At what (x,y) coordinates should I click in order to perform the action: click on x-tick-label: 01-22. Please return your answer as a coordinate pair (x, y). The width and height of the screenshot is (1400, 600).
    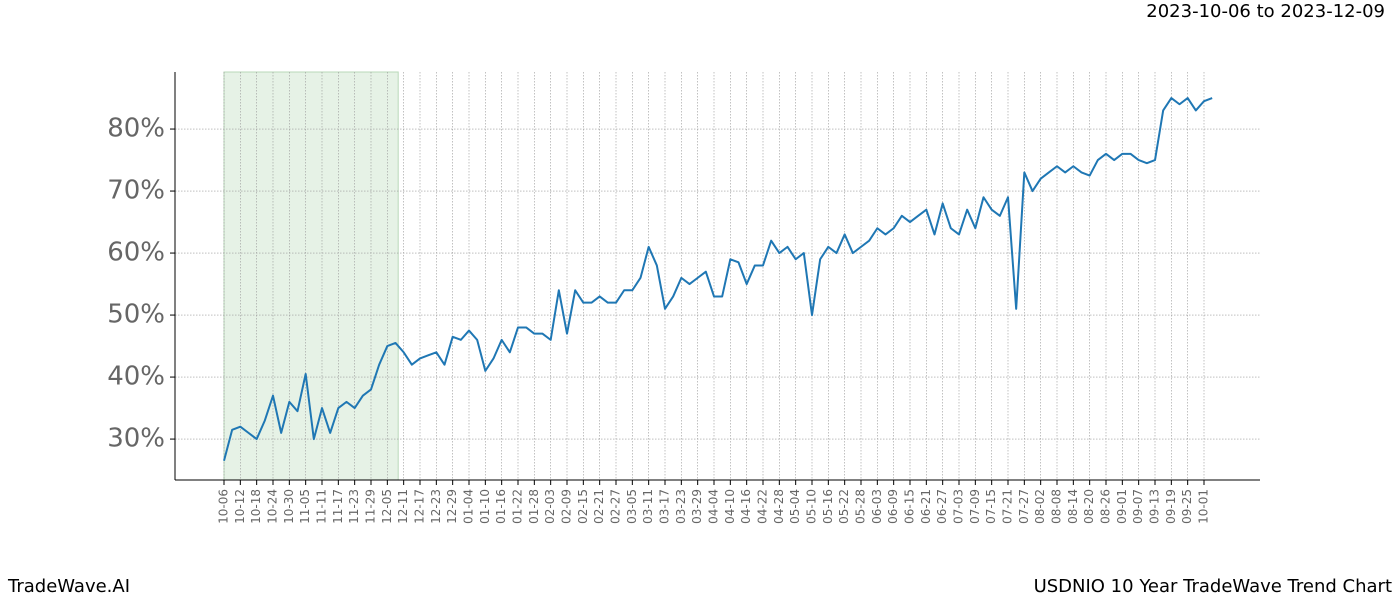
    Looking at the image, I should click on (518, 506).